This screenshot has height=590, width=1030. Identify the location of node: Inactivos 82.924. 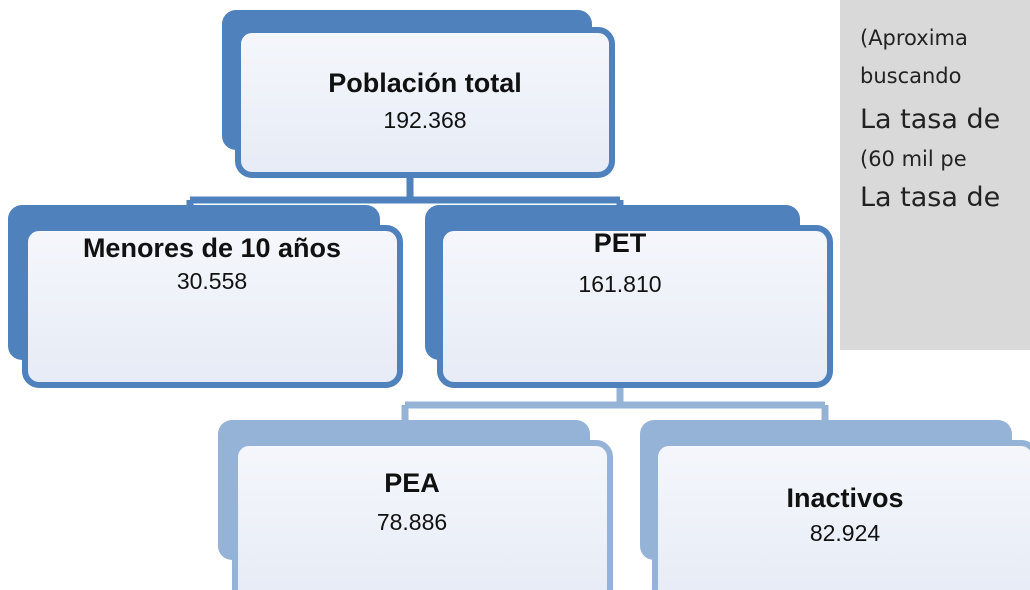
(835, 505).